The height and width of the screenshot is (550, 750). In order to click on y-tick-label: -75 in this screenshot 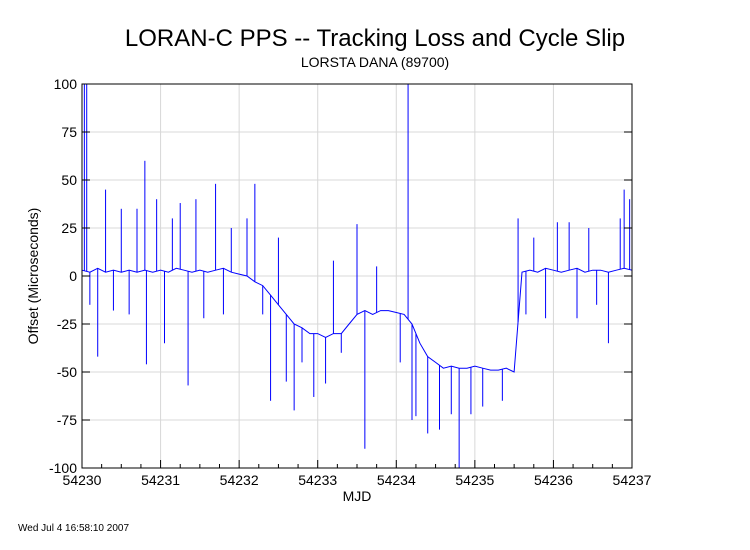, I will do `click(67, 420)`.